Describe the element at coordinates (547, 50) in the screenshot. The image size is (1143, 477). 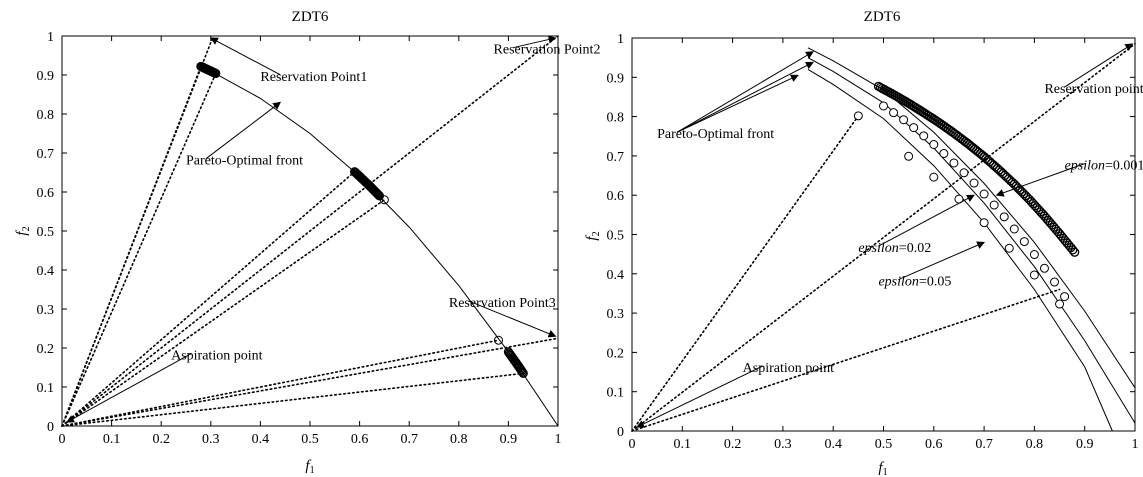
I see `annotation-label: Reservation Point2` at that location.